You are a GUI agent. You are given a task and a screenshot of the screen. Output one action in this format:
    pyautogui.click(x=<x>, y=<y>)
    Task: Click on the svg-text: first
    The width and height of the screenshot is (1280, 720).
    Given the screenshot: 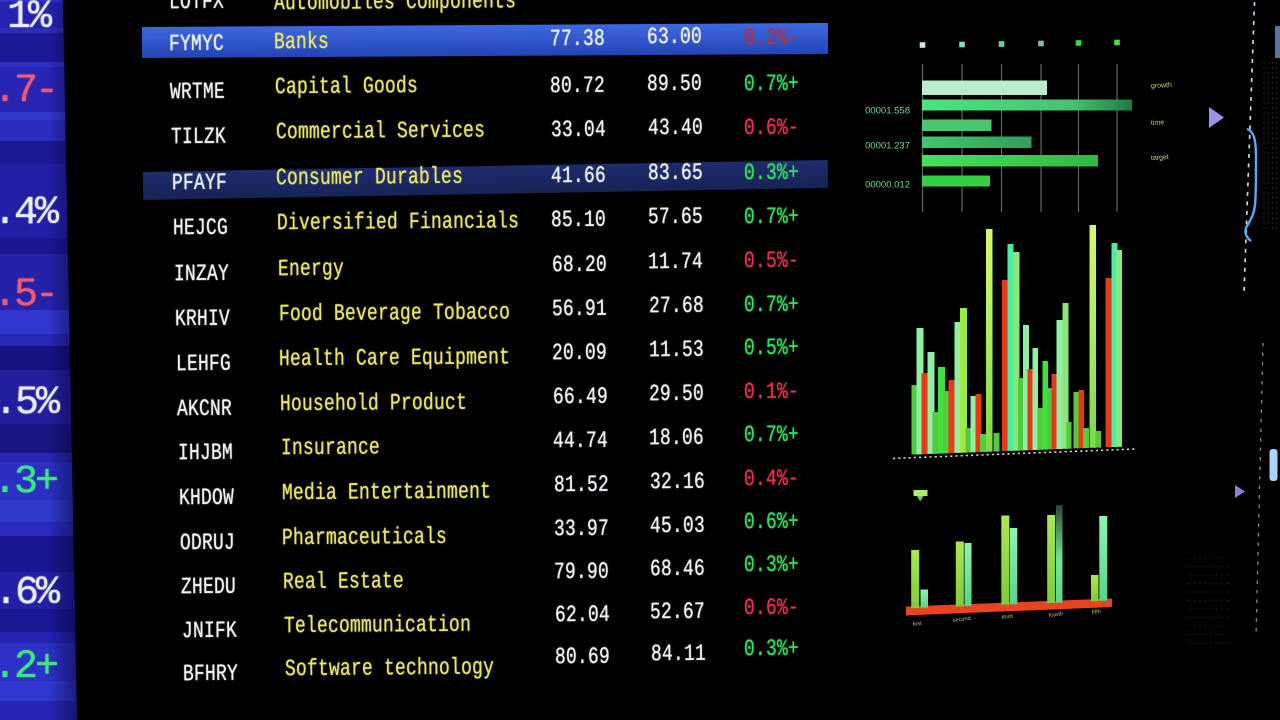 What is the action you would take?
    pyautogui.click(x=918, y=624)
    